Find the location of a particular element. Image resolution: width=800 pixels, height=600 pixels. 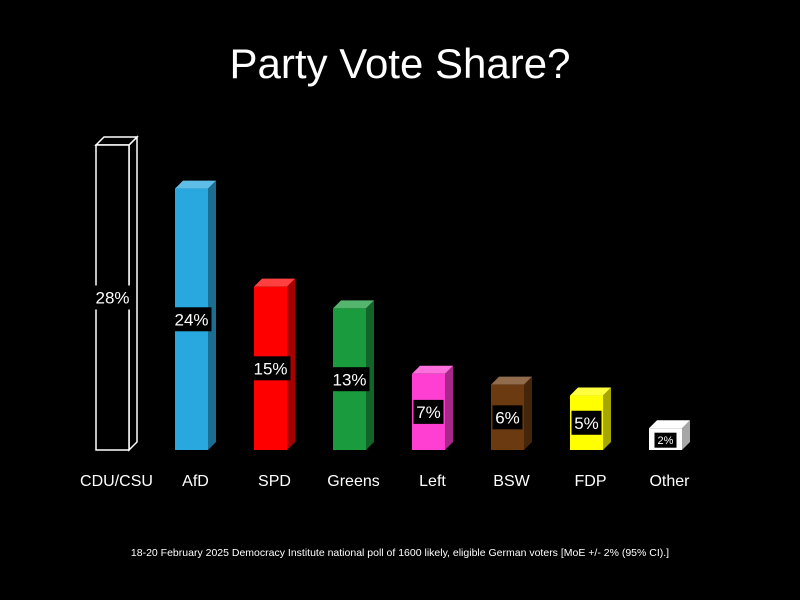

value-label: 2% is located at coordinates (666, 441).